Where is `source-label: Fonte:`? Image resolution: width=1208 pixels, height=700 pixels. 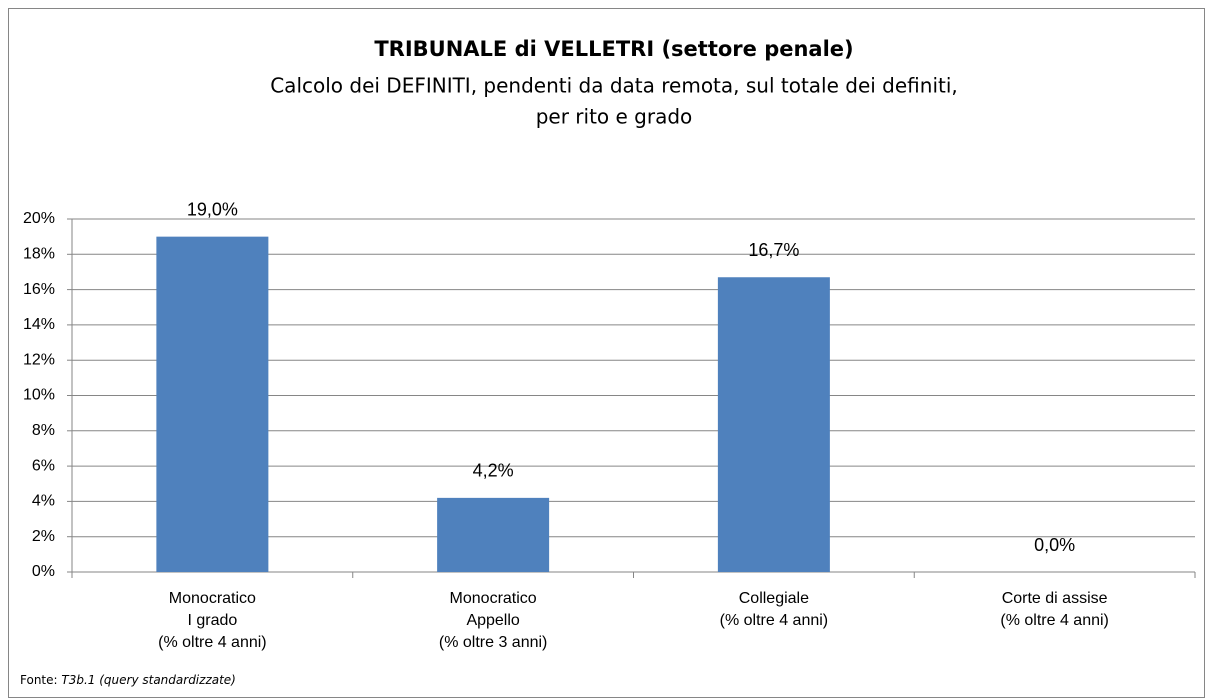
source-label: Fonte: is located at coordinates (39, 680).